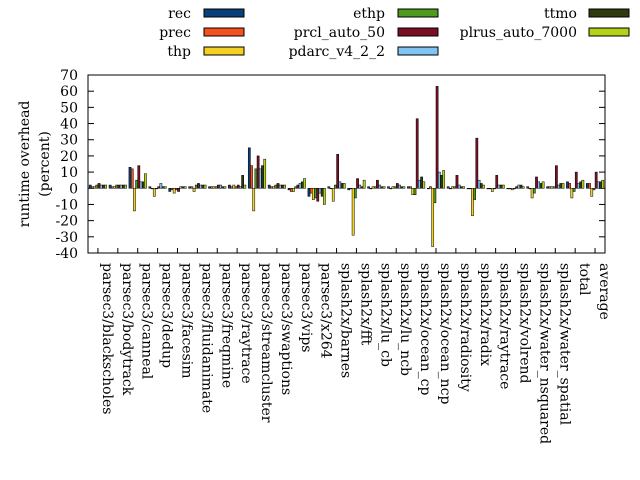 The image size is (640, 480). What do you see at coordinates (45, 164) in the screenshot?
I see `y-axis-label-line2: (percent)` at bounding box center [45, 164].